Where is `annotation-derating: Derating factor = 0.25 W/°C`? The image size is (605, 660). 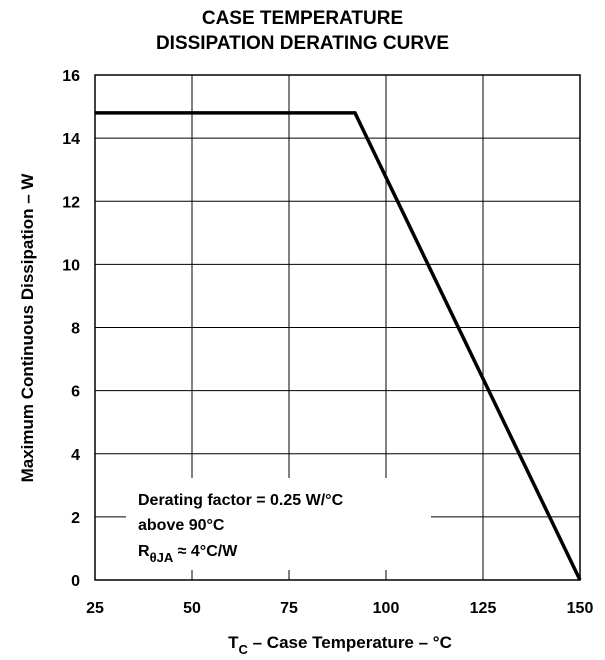 annotation-derating: Derating factor = 0.25 W/°C is located at coordinates (241, 500).